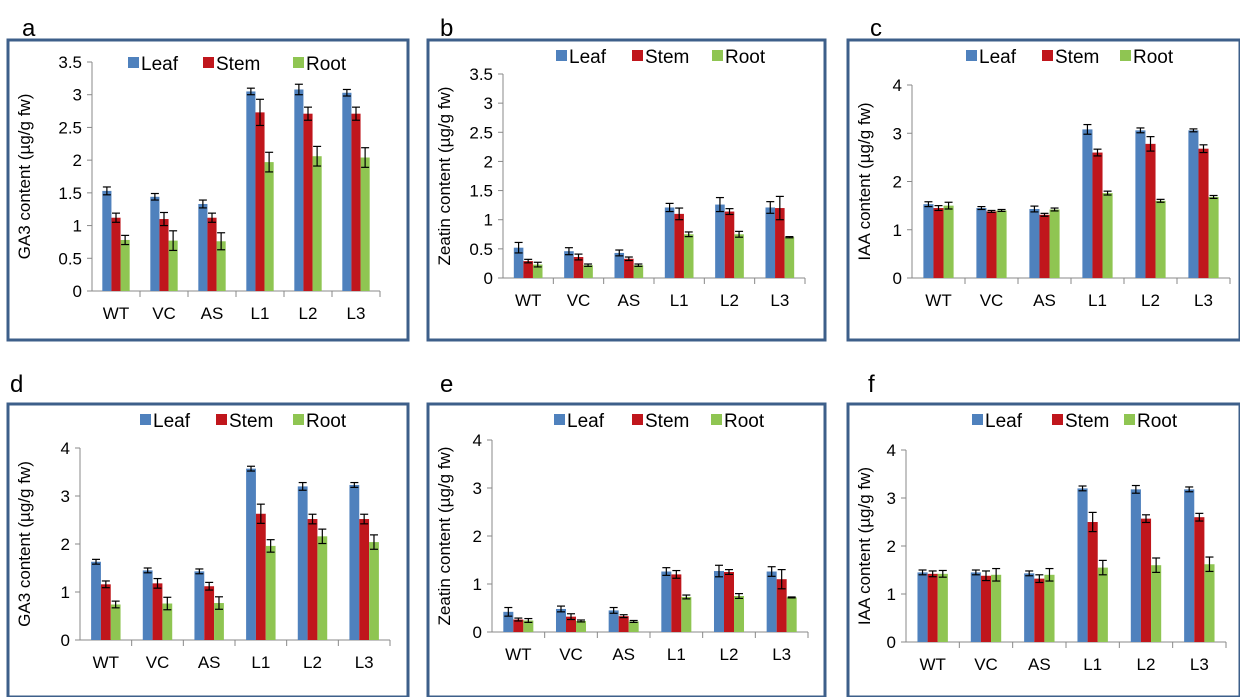  What do you see at coordinates (1146, 580) in the screenshot?
I see `bar-stem-l2` at bounding box center [1146, 580].